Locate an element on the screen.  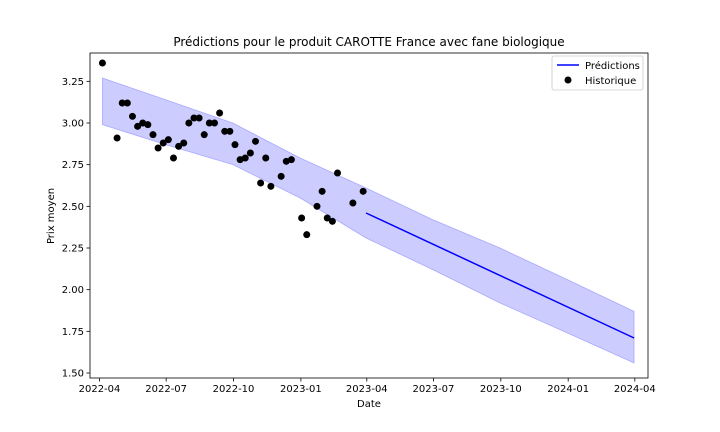
y-tick-label: 2.00 is located at coordinates (73, 290).